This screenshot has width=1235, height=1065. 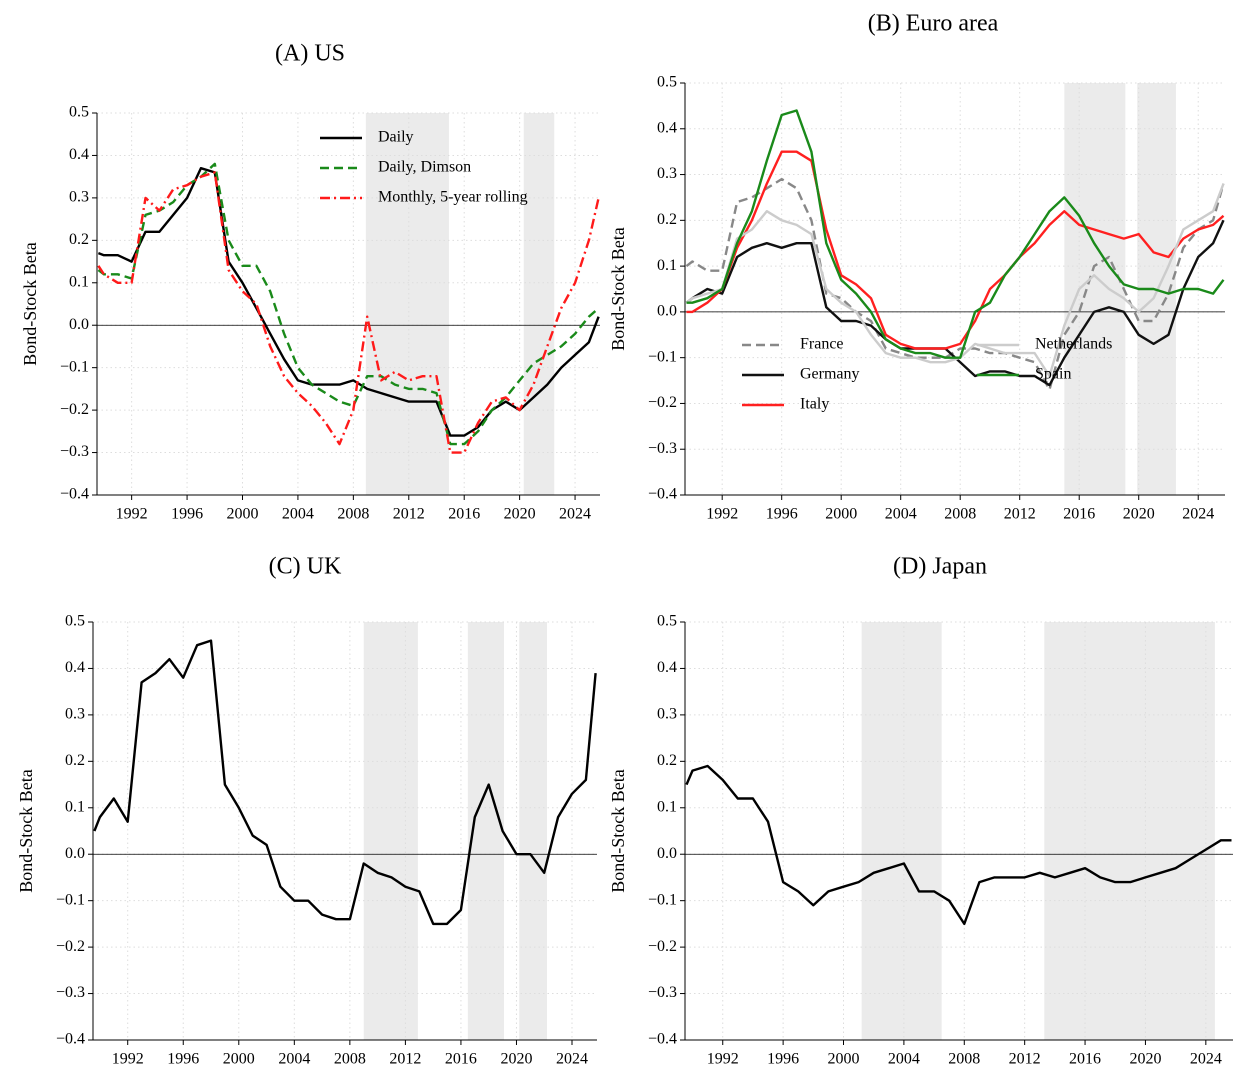 What do you see at coordinates (933, 24) in the screenshot?
I see `chart-title: (B) Euro area` at bounding box center [933, 24].